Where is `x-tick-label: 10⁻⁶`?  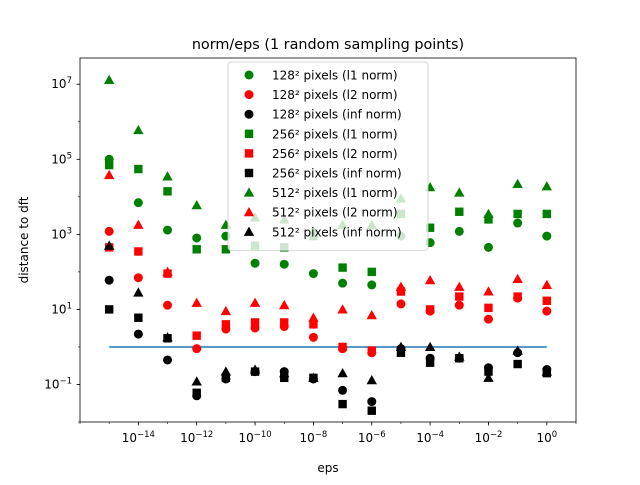 x-tick-label: 10⁻⁶ is located at coordinates (372, 437).